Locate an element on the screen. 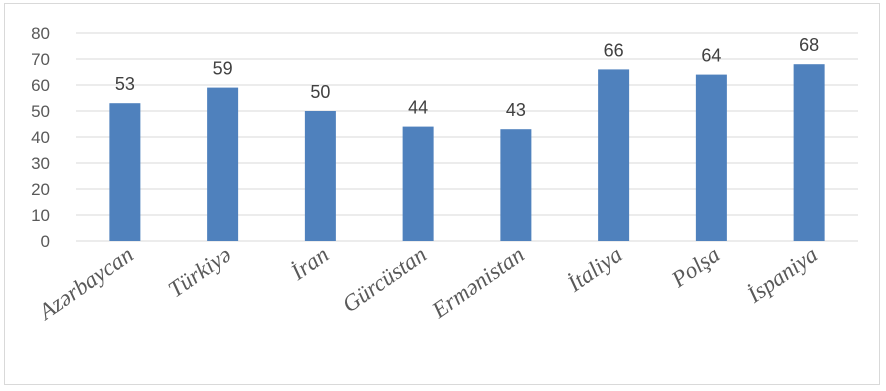 The width and height of the screenshot is (886, 391). y-axis-ticks: 0 10 20 30 40 50 60 70 80 is located at coordinates (40, 137).